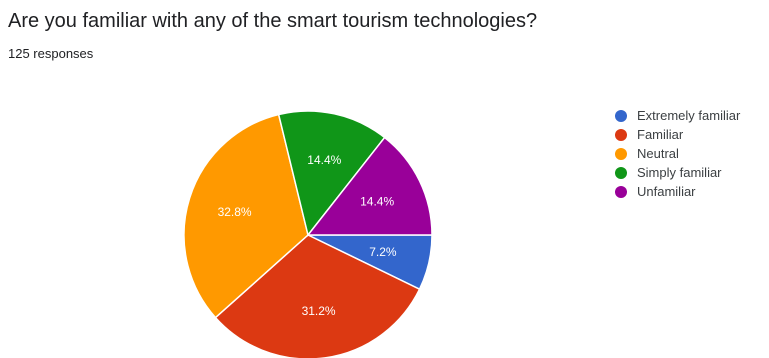 This screenshot has width=769, height=358. I want to click on pie-slice-simply-familiar, so click(331, 173).